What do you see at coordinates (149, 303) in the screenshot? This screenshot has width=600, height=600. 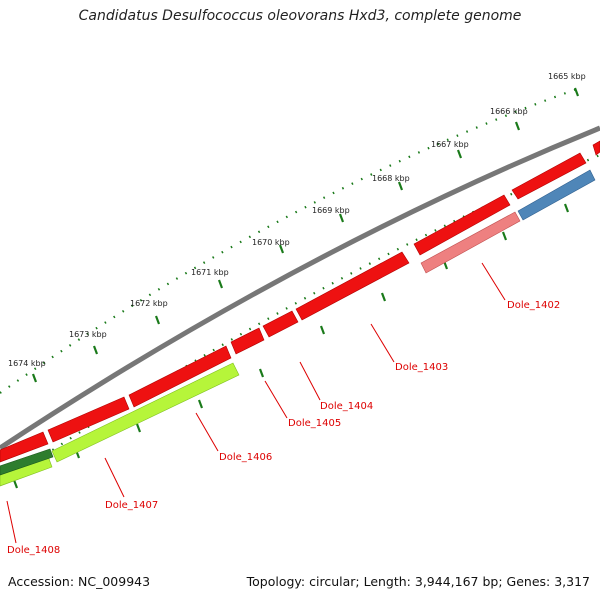 I see `scale-label: 1672 kbp` at bounding box center [149, 303].